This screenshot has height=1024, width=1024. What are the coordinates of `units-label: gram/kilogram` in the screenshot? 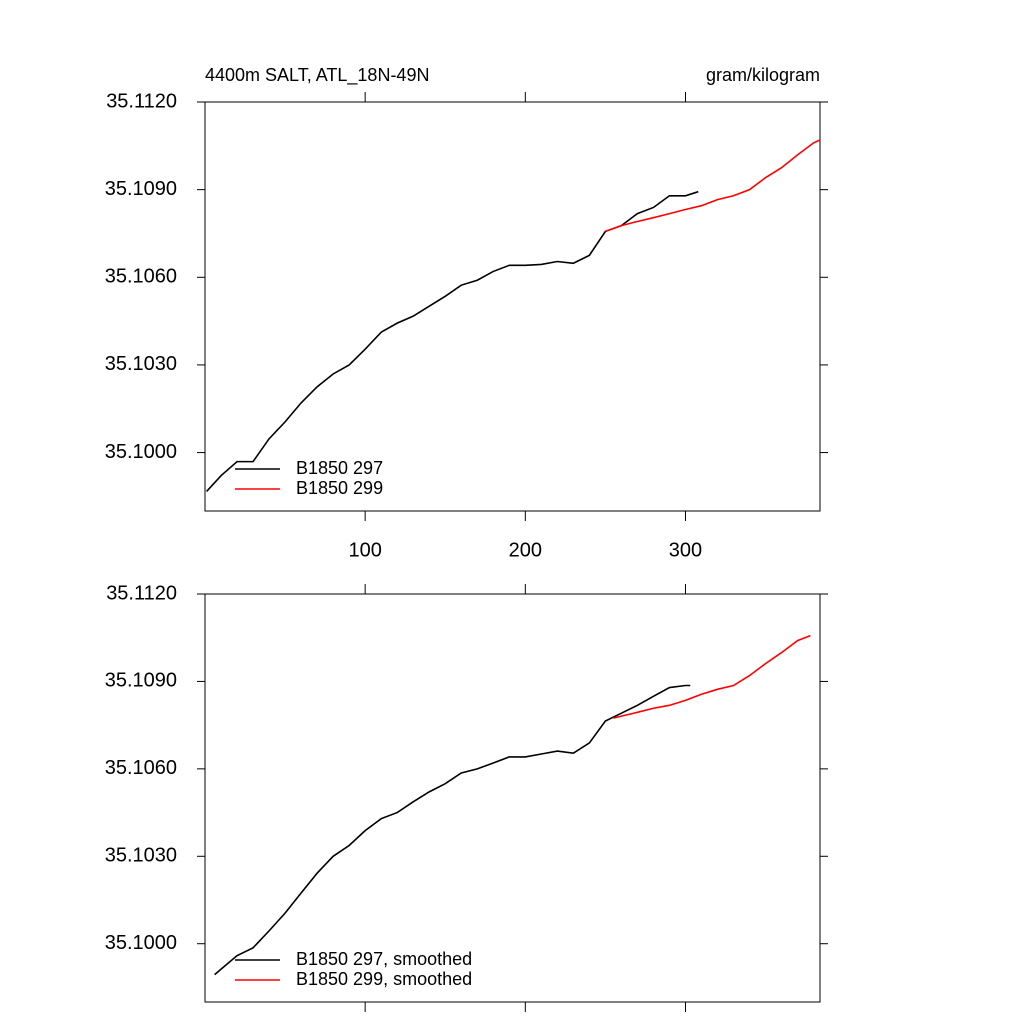 It's located at (763, 75).